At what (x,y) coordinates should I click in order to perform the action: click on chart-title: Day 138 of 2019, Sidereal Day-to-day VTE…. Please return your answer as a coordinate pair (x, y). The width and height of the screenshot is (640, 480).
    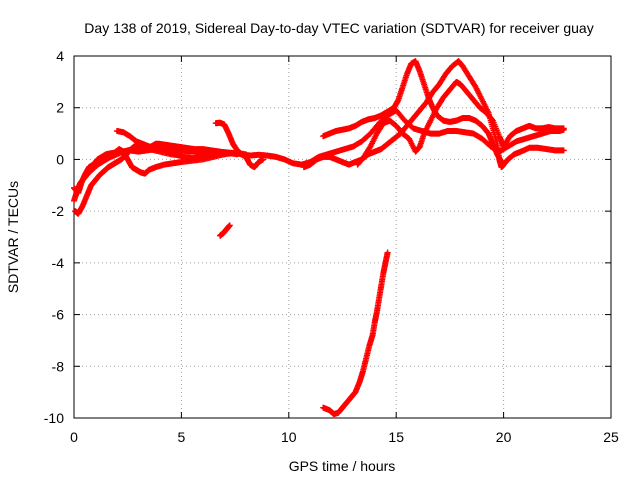
    Looking at the image, I should click on (338, 28).